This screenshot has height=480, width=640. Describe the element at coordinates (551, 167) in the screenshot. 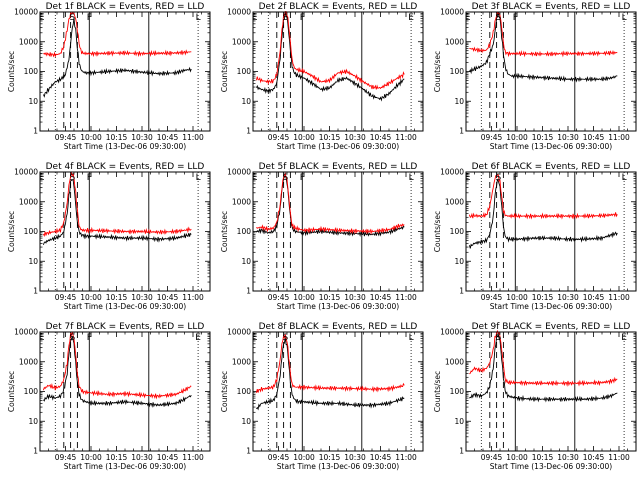

I see `chart-title: Det 6f BLACK = Events, RED = LLD` at that location.